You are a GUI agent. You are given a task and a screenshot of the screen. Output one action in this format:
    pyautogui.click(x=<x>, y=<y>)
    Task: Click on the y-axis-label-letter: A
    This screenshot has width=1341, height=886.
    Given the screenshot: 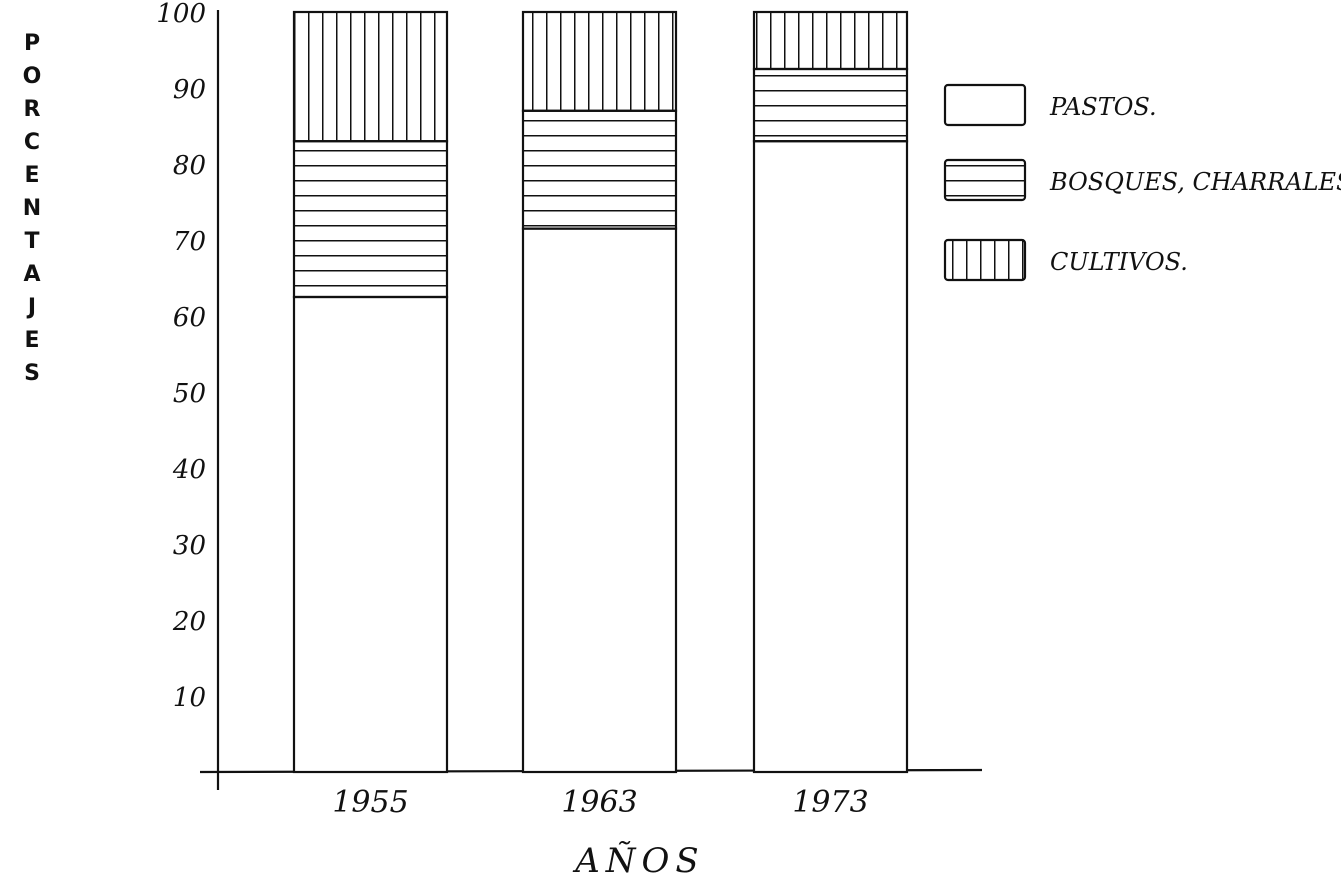 What is the action you would take?
    pyautogui.click(x=31, y=274)
    